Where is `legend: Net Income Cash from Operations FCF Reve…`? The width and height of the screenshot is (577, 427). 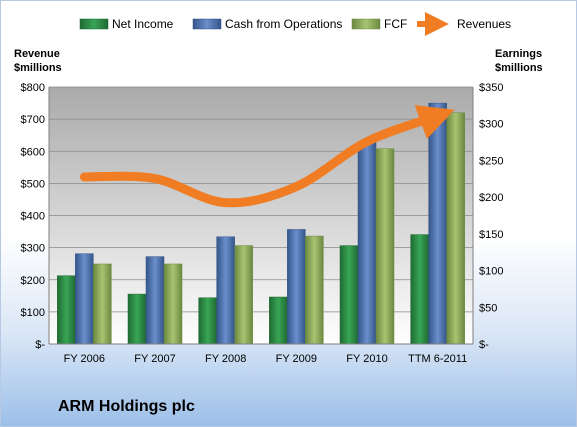
legend: Net Income Cash from Operations FCF Reve… is located at coordinates (295, 24).